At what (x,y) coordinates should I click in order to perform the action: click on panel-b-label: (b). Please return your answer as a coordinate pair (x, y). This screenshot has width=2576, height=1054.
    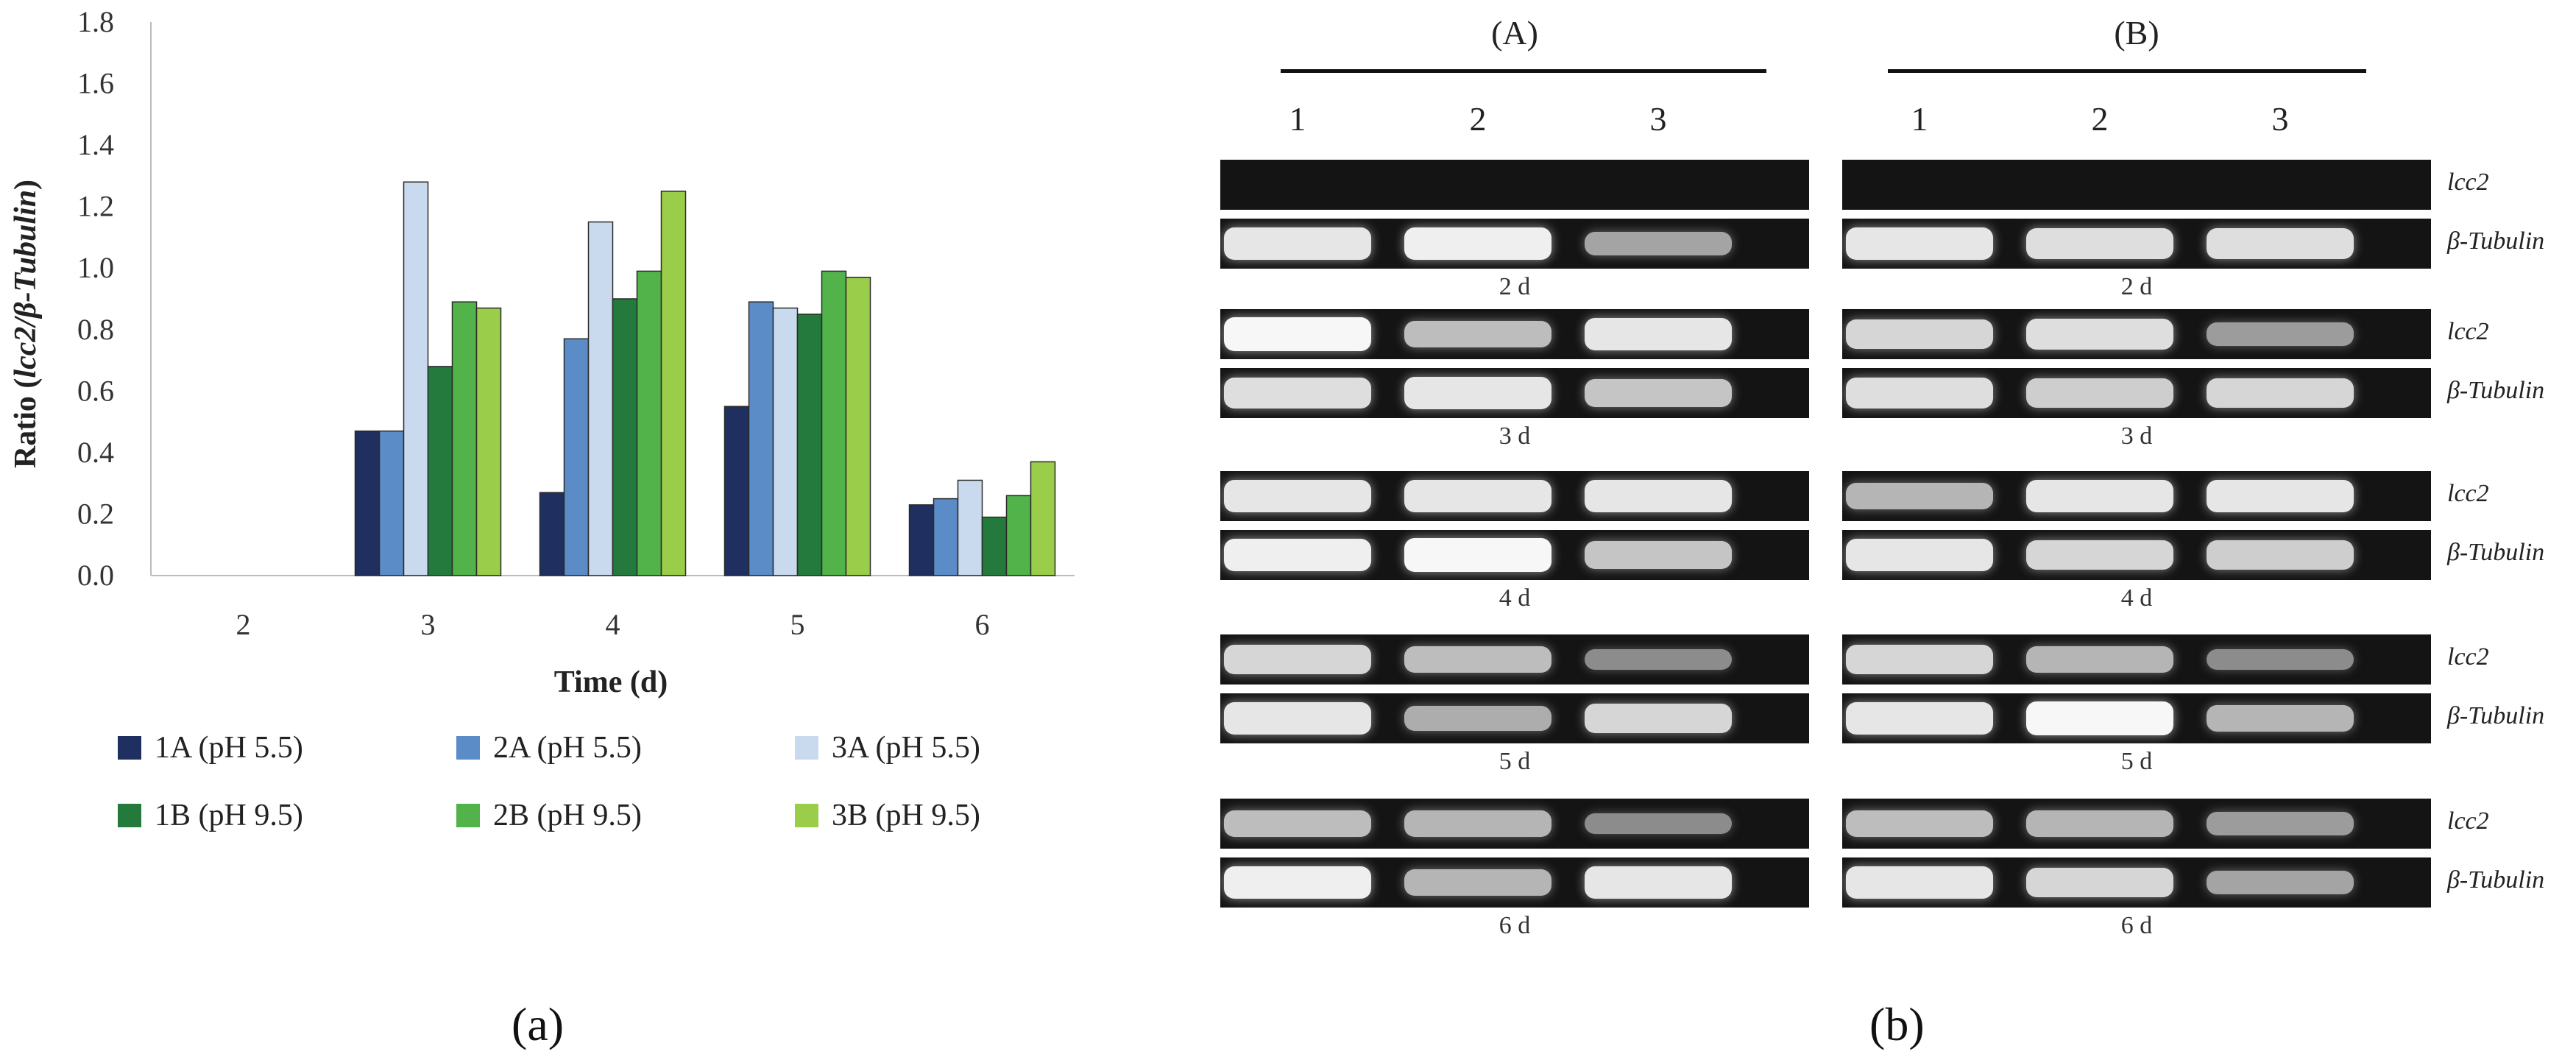
    Looking at the image, I should click on (1897, 1024).